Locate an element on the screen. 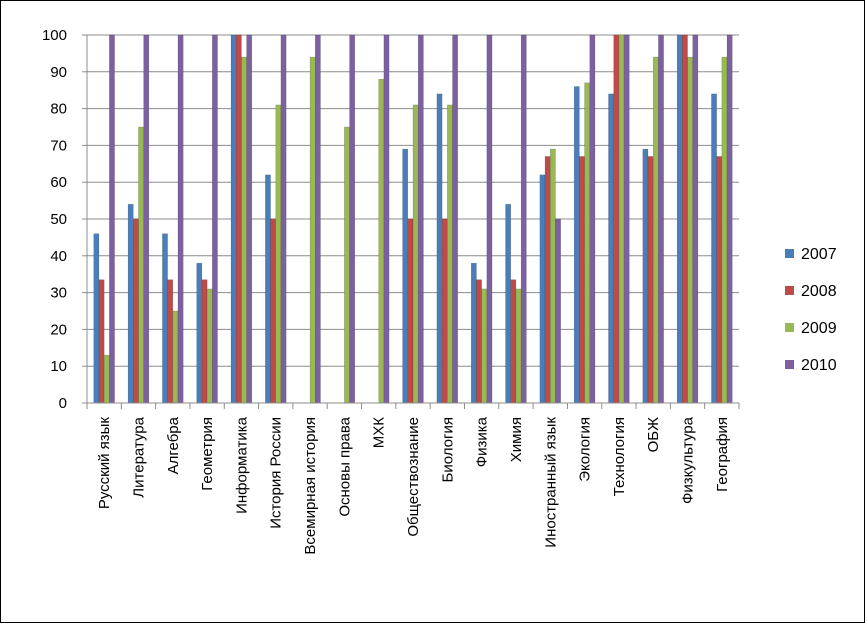 This screenshot has height=624, width=865. x-tick-label: Информатика is located at coordinates (241, 465).